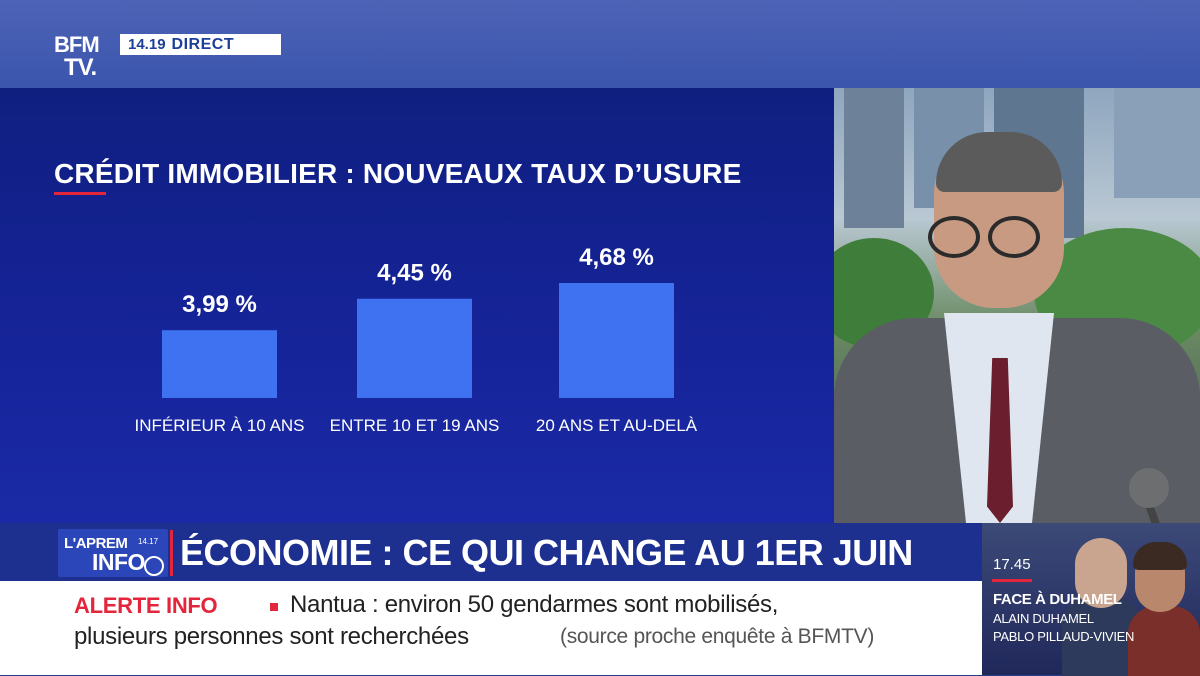 This screenshot has width=1200, height=676. Describe the element at coordinates (1149, 488) in the screenshot. I see `microphone-icon` at that location.